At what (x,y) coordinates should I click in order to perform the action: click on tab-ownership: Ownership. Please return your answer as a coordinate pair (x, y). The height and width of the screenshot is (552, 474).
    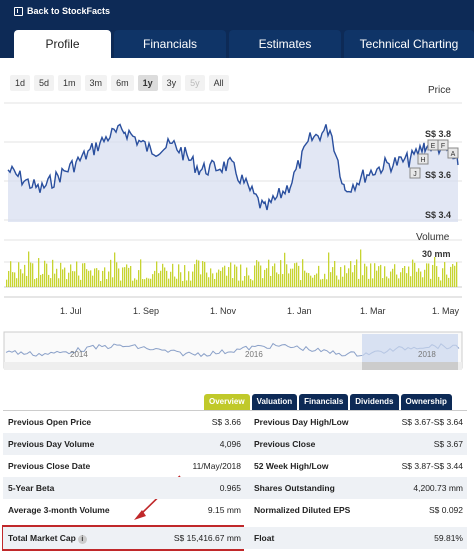
    Looking at the image, I should click on (426, 402).